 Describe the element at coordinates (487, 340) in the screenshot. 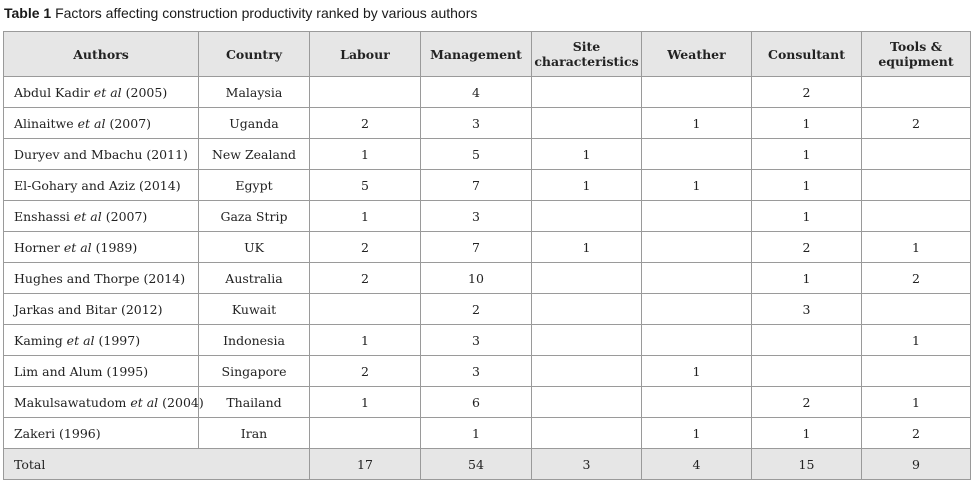

I see `table-row: Kaming et al (1997) Indonesia 1 3 1` at that location.